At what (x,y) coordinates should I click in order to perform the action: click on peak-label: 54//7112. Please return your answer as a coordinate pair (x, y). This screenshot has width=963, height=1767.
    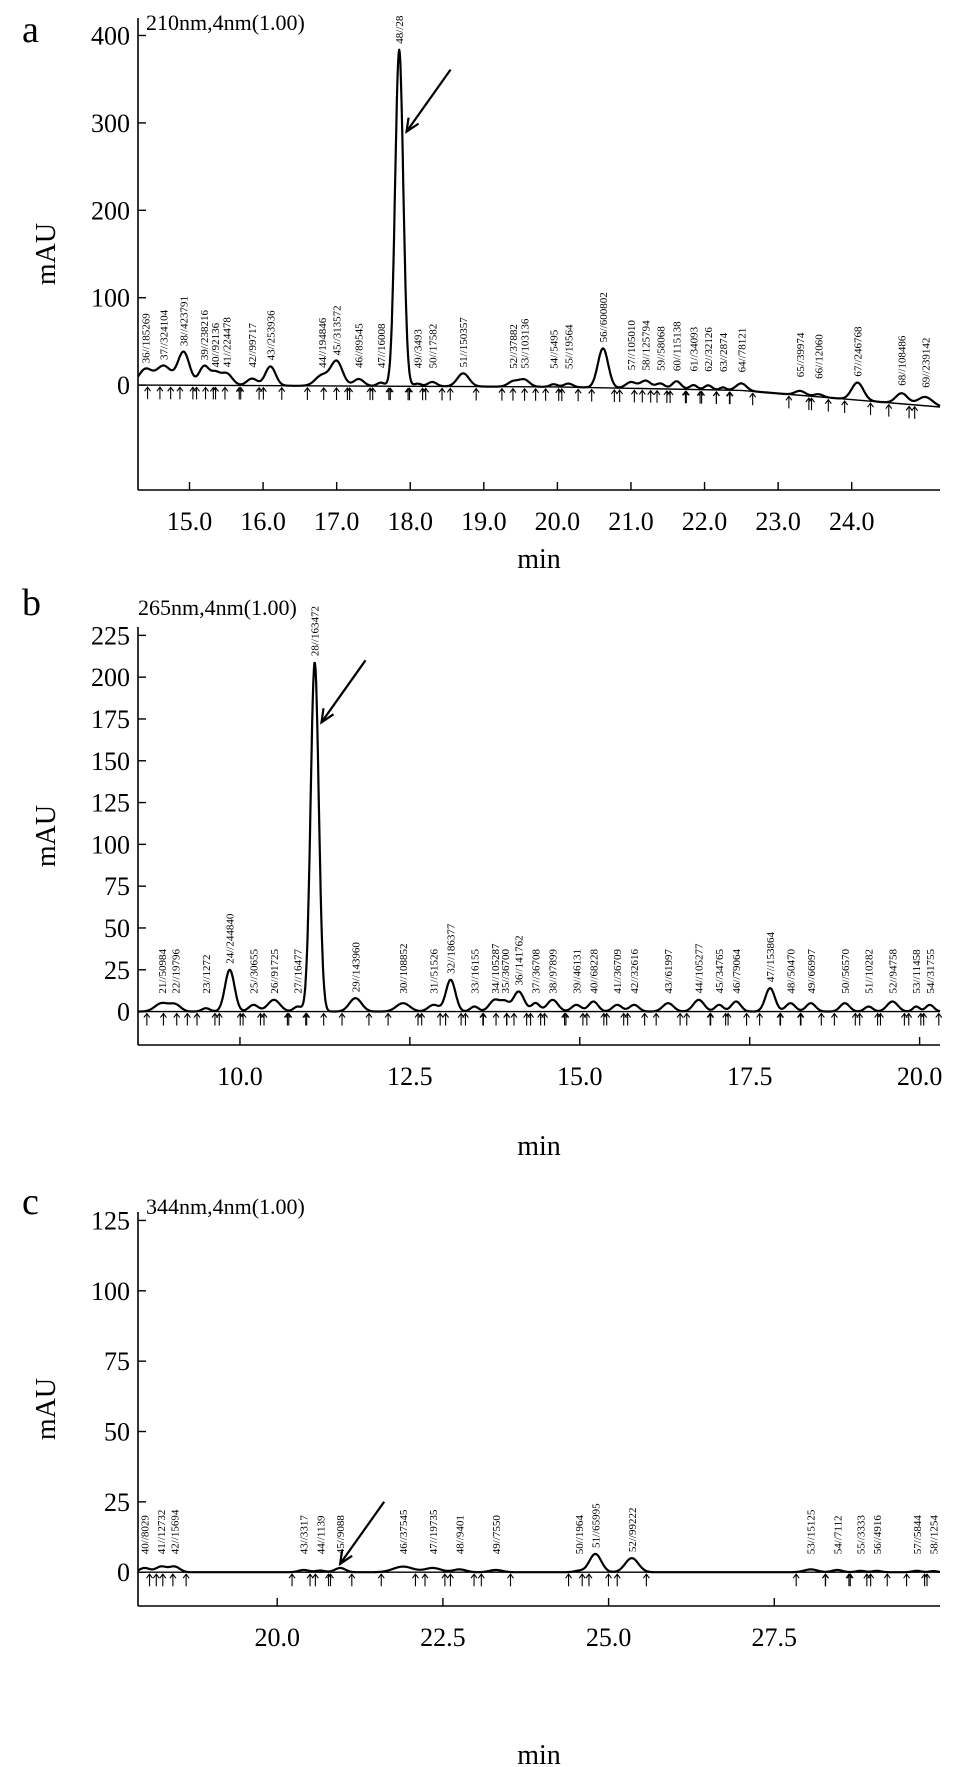
    Looking at the image, I should click on (838, 1535).